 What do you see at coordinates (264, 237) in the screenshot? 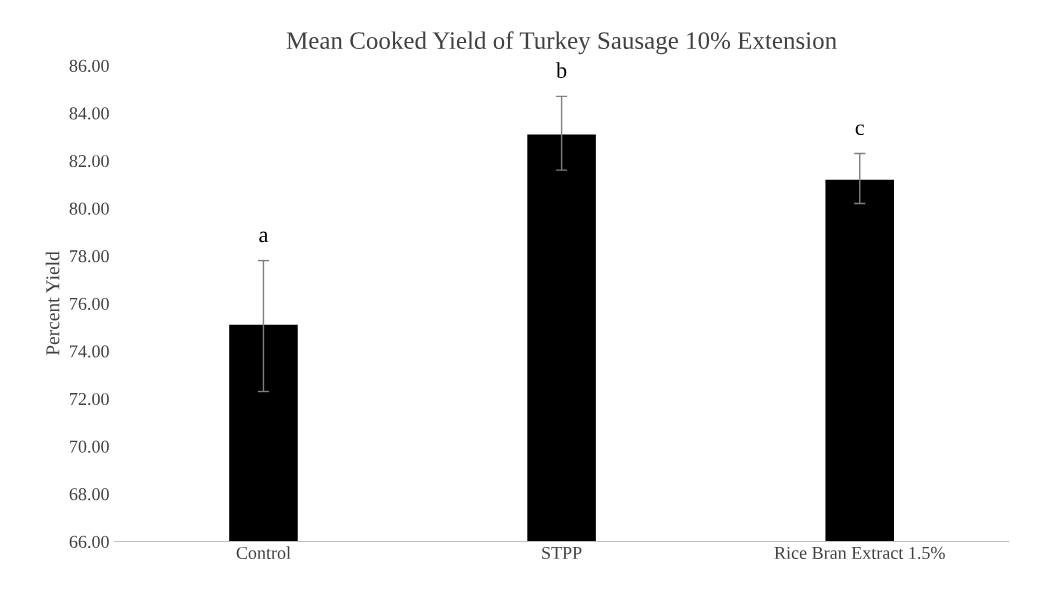
I see `annotation: a` at bounding box center [264, 237].